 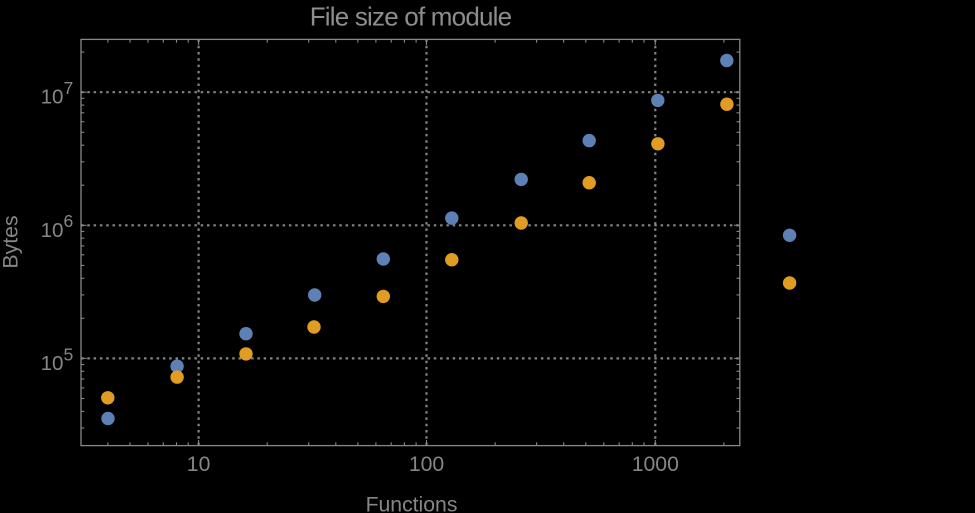 I want to click on svg-text: 100, so click(x=426, y=464).